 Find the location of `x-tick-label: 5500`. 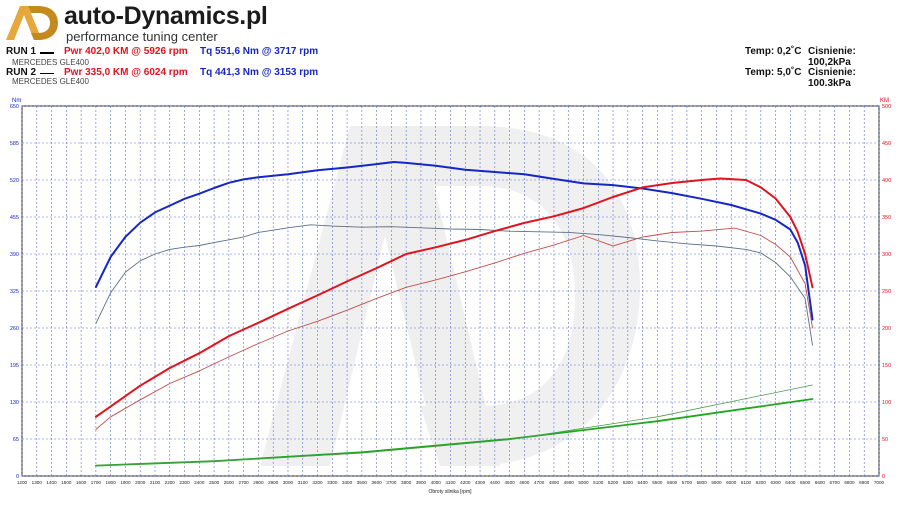

x-tick-label: 5500 is located at coordinates (657, 482).